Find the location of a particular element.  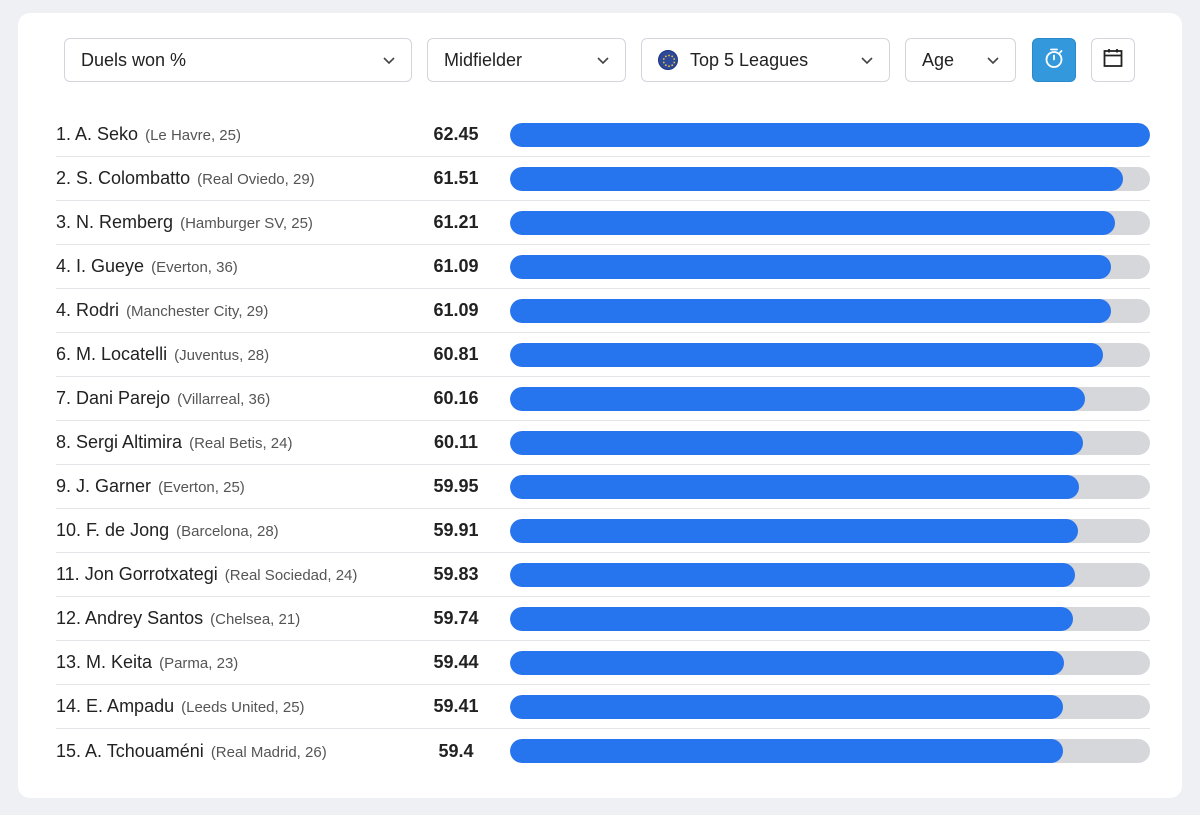

player-name: Dani Parejo is located at coordinates (123, 398).